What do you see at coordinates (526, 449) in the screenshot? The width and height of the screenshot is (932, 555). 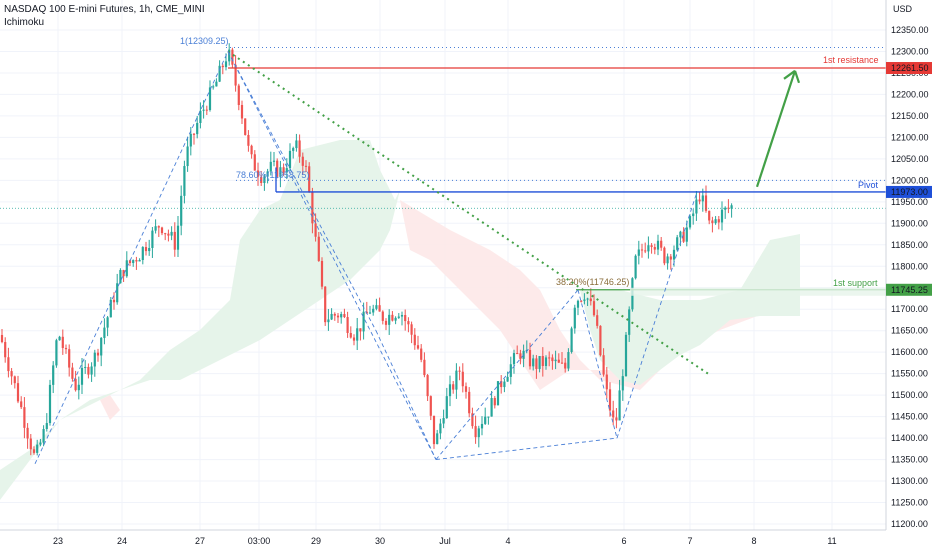 I see `harmonic-bd` at bounding box center [526, 449].